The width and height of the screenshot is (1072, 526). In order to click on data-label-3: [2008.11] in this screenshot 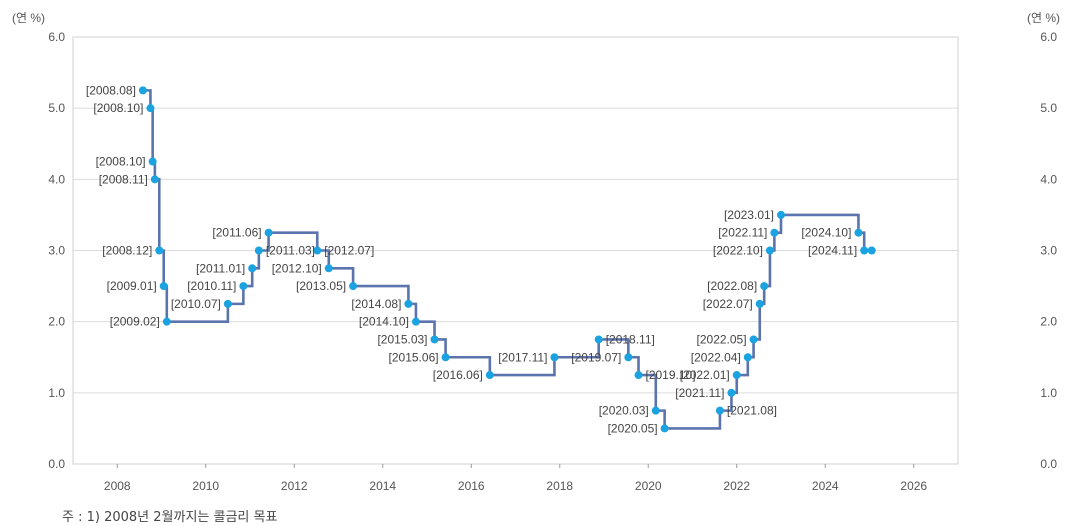, I will do `click(123, 179)`.